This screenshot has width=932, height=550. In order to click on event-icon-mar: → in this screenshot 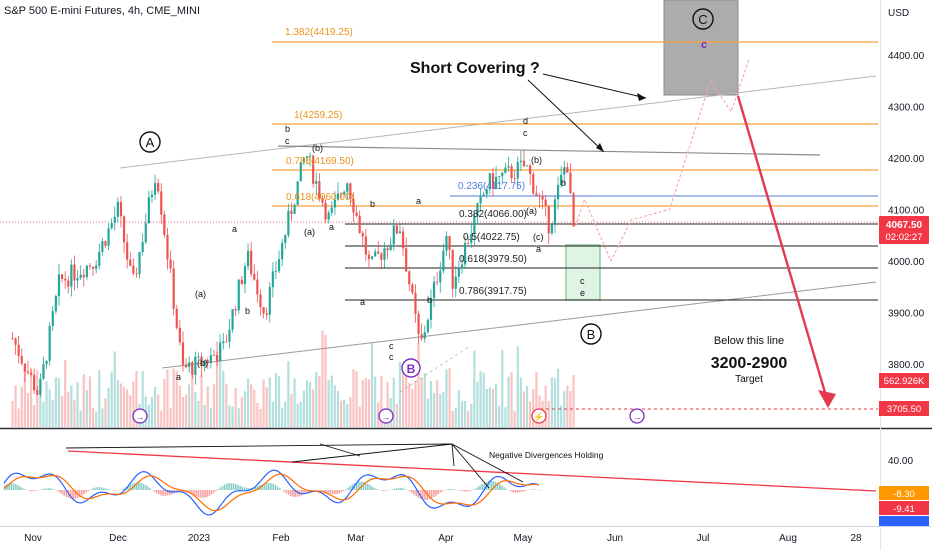, I will do `click(386, 416)`.